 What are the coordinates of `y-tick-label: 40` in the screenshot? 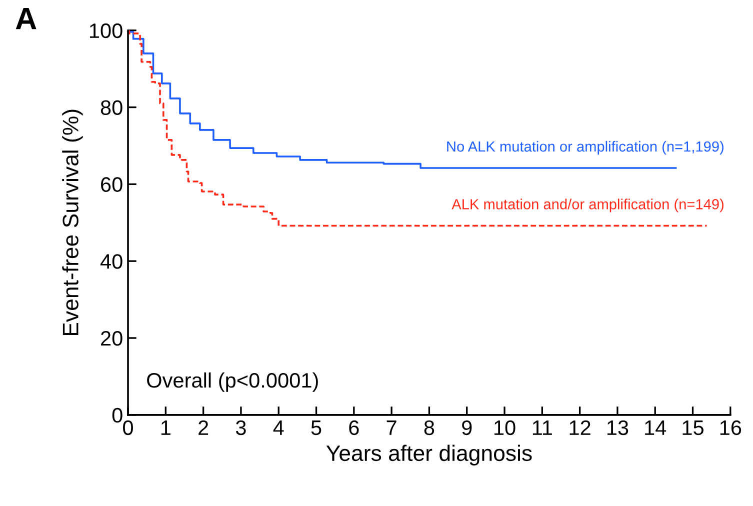 It's located at (111, 261).